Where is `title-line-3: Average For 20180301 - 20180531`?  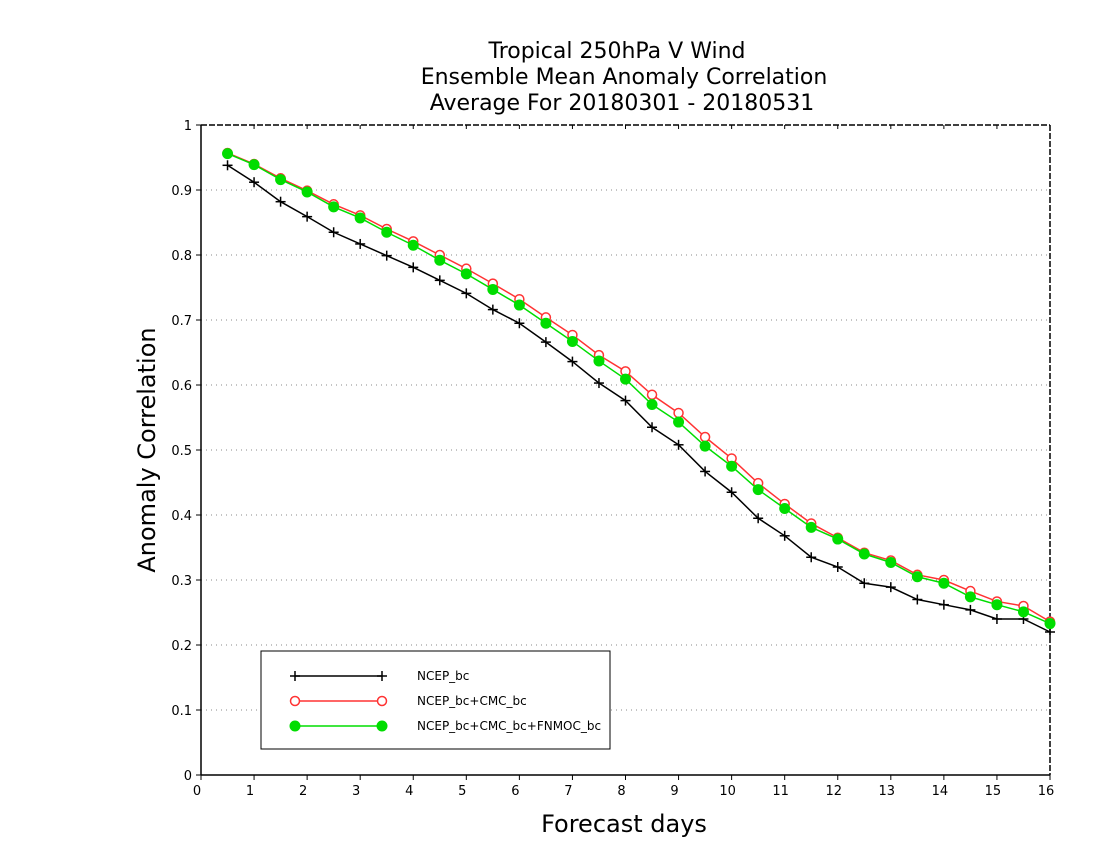 title-line-3: Average For 20180301 - 20180531 is located at coordinates (622, 103).